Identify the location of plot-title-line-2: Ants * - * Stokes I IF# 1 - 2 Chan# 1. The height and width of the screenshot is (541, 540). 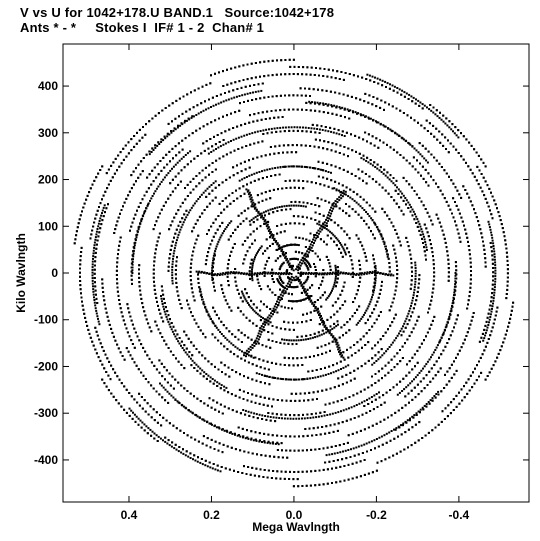
(142, 27).